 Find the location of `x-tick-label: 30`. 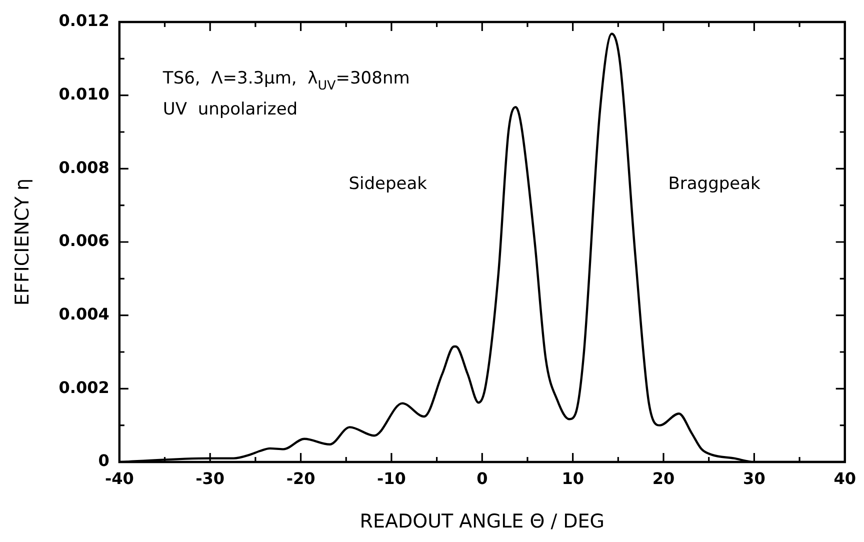

x-tick-label: 30 is located at coordinates (754, 478).